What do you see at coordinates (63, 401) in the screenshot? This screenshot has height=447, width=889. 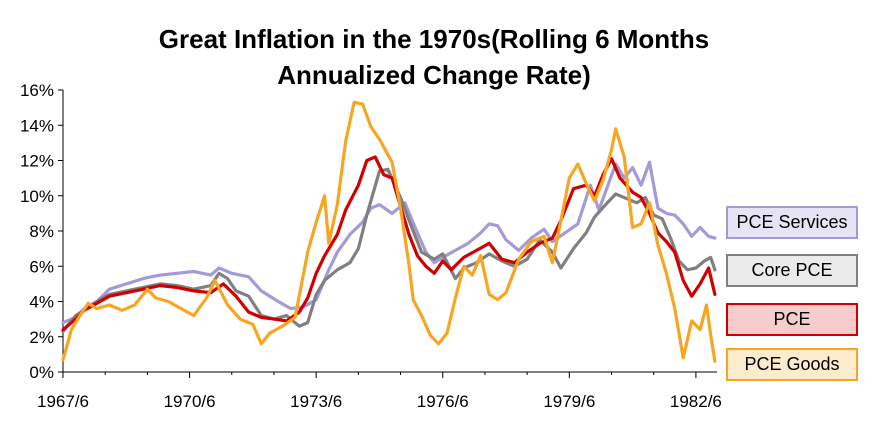 I see `x-tick-label: 1967/6` at bounding box center [63, 401].